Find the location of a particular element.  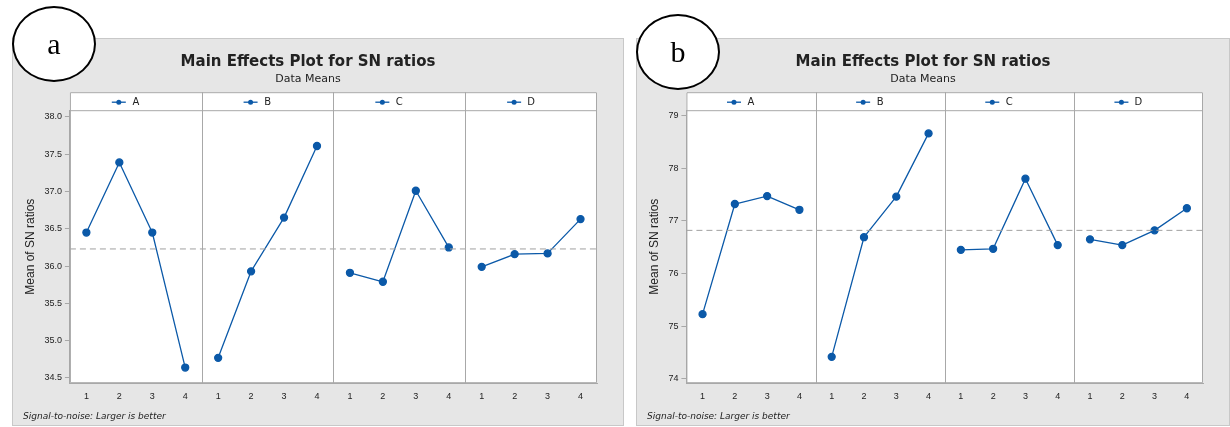

y-tick-label: 36.0 is located at coordinates (53, 265).